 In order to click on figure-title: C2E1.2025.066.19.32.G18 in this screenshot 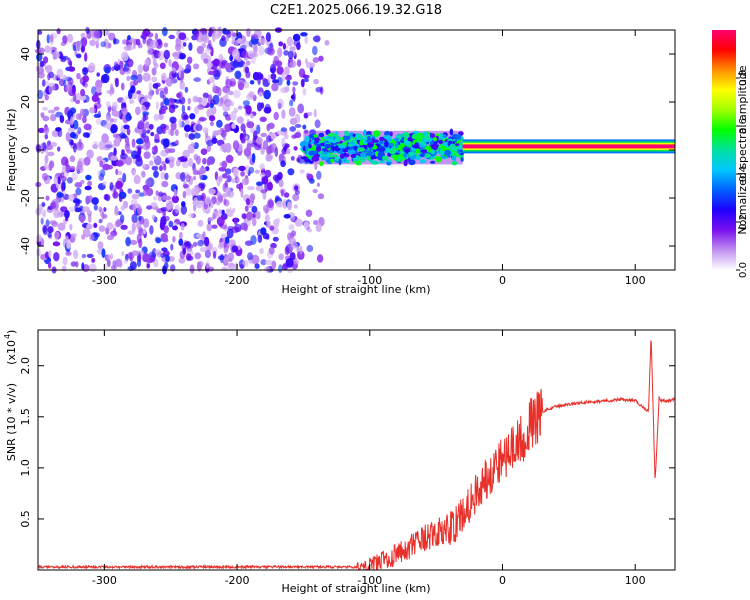, I will do `click(356, 10)`.